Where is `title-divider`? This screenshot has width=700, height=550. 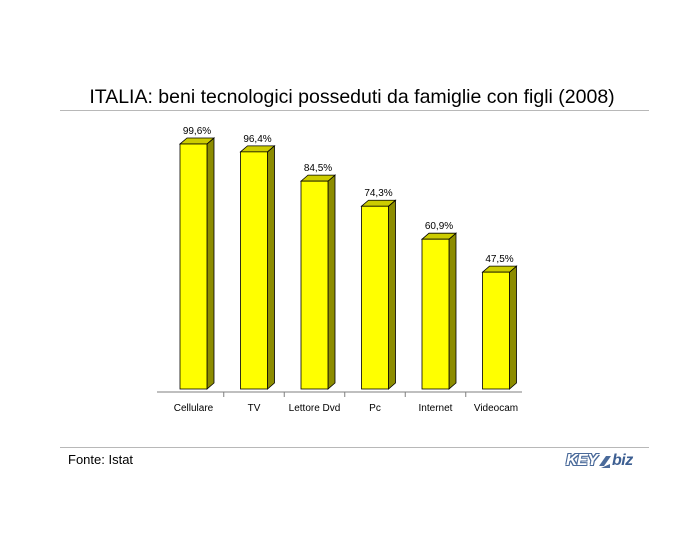
title-divider is located at coordinates (354, 110).